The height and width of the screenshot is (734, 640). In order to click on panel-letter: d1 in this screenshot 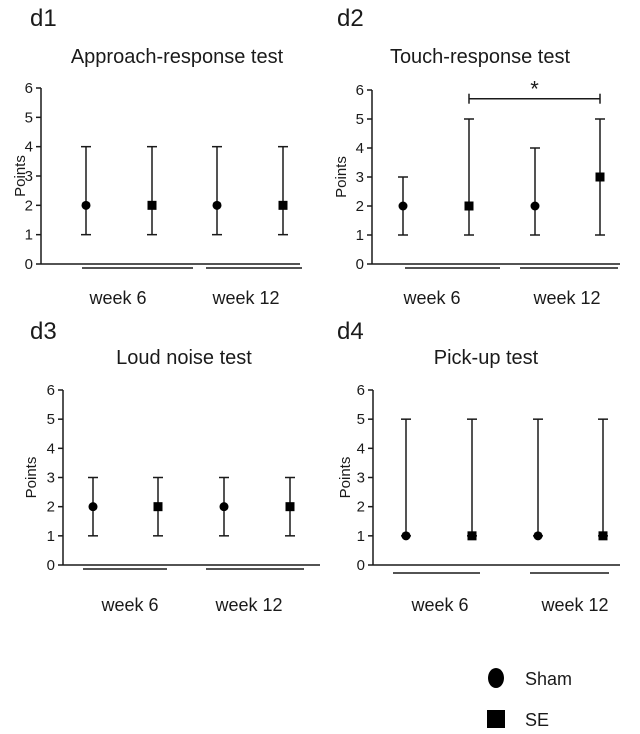, I will do `click(43, 18)`.